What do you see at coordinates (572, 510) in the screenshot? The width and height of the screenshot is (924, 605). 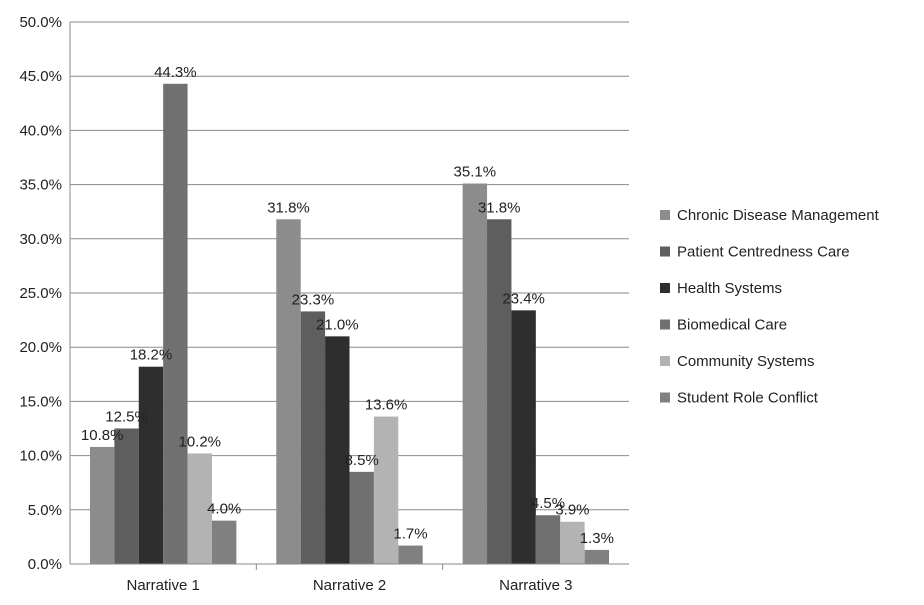 I see `data-label: 3.9%` at bounding box center [572, 510].